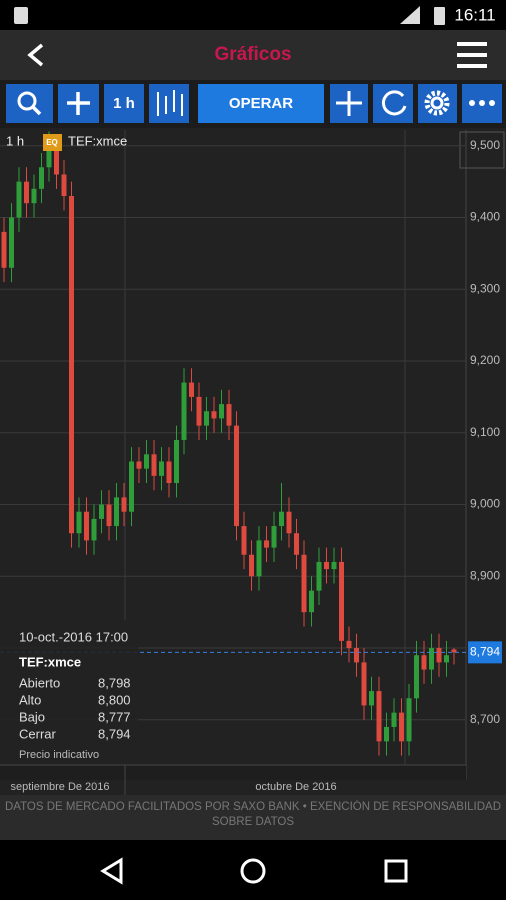  I want to click on badge, so click(52, 142).